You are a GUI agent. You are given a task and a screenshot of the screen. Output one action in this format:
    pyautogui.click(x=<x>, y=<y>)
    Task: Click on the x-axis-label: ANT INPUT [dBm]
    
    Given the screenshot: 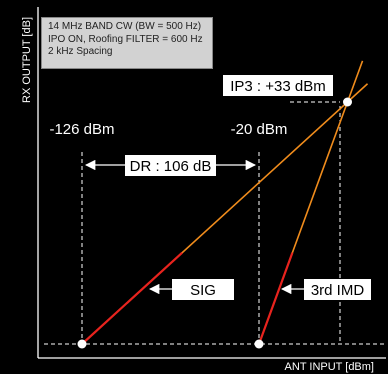 What is the action you would take?
    pyautogui.click(x=329, y=367)
    